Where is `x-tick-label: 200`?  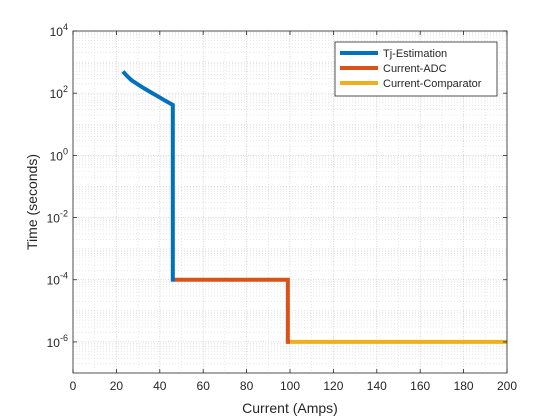
x-tick-label: 200 is located at coordinates (507, 386).